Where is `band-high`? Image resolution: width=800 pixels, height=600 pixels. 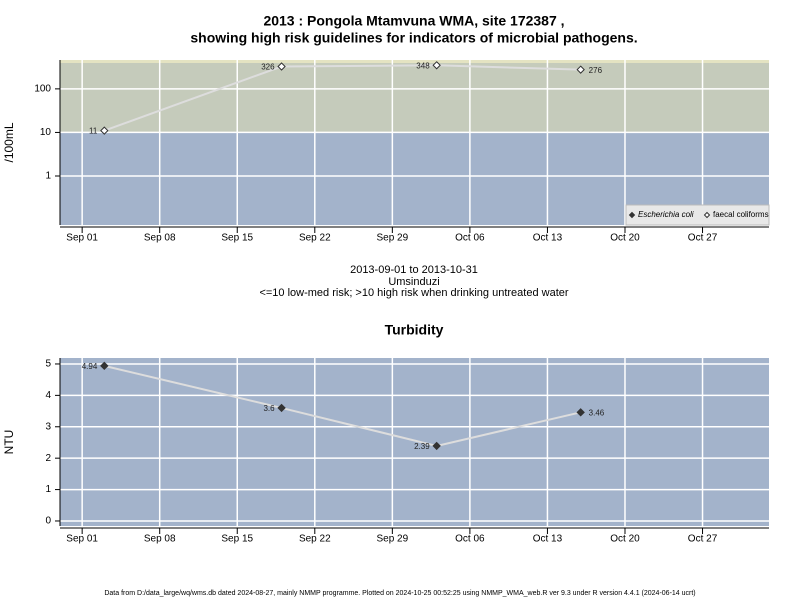 band-high is located at coordinates (414, 96).